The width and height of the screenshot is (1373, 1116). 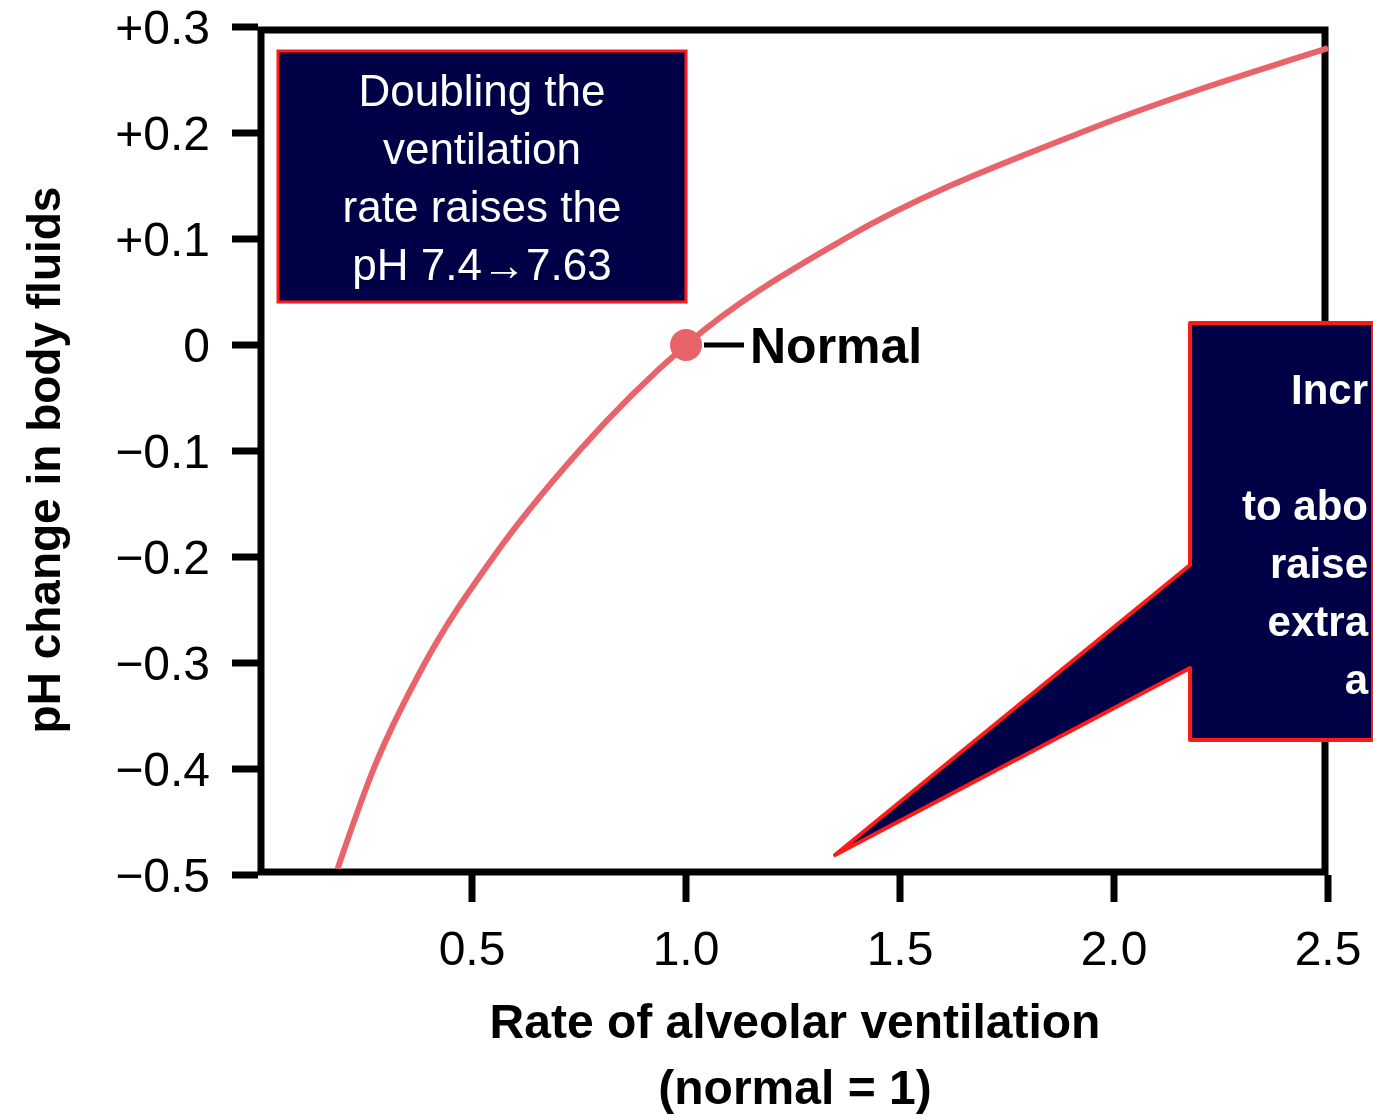 What do you see at coordinates (162, 28) in the screenshot?
I see `y-tick-label: +0.3` at bounding box center [162, 28].